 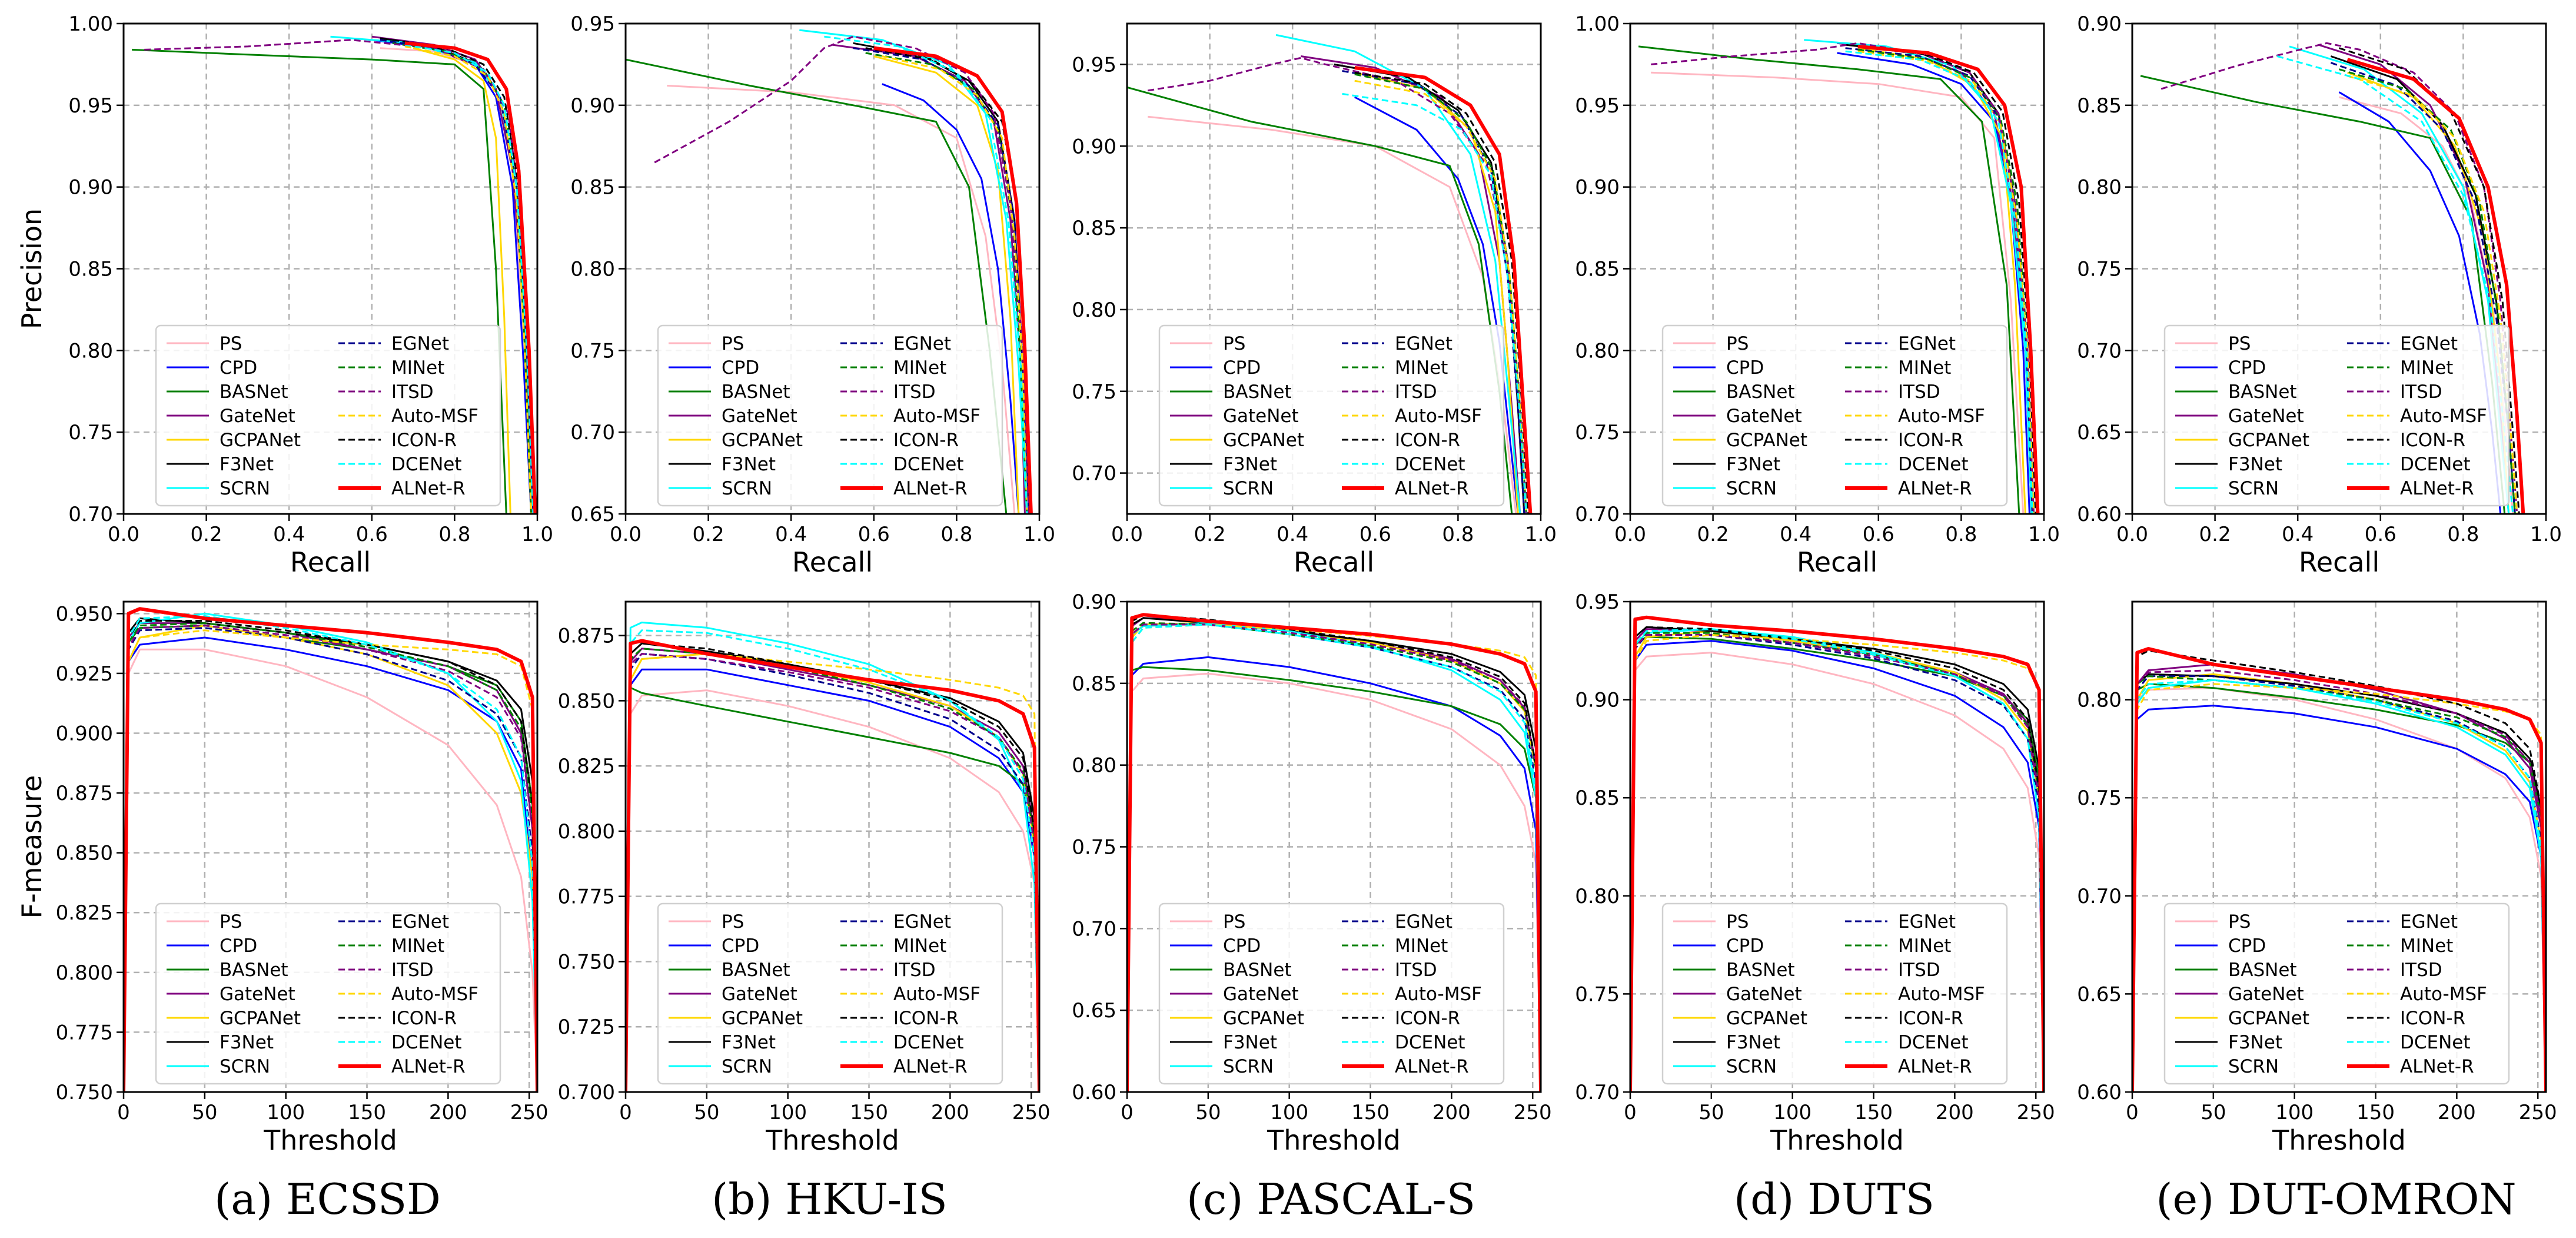 What do you see at coordinates (586, 962) in the screenshot?
I see `y-tick-label: 0.750` at bounding box center [586, 962].